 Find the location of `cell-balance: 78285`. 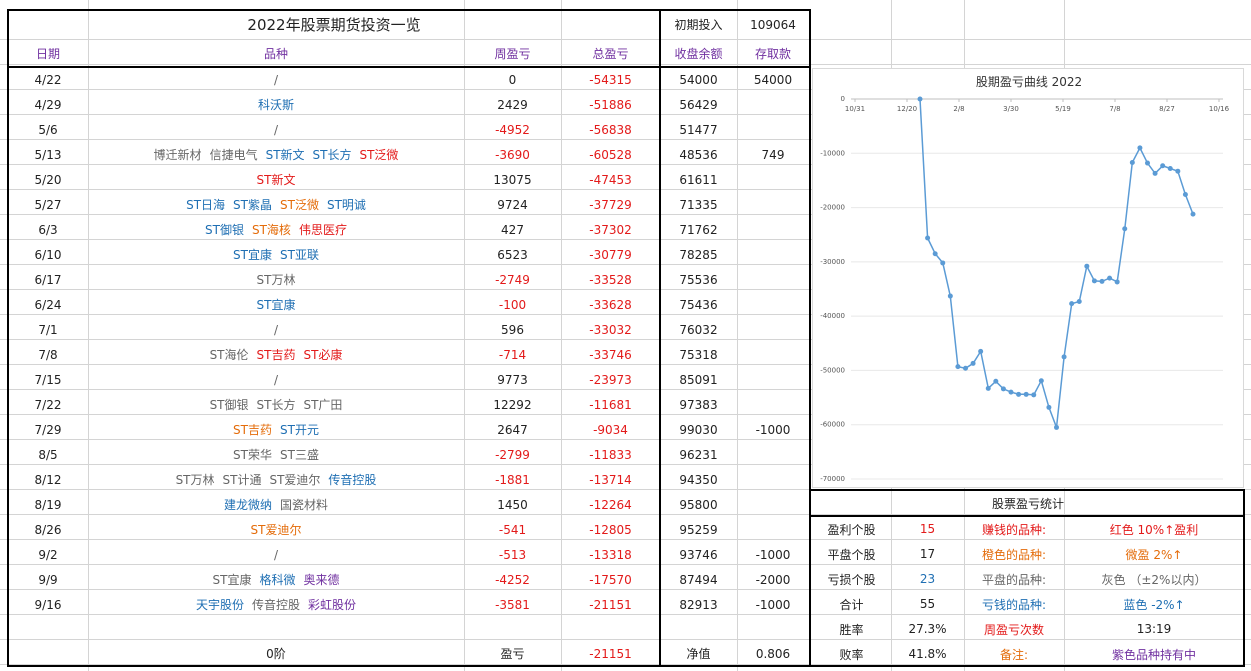

cell-balance: 78285 is located at coordinates (698, 254).